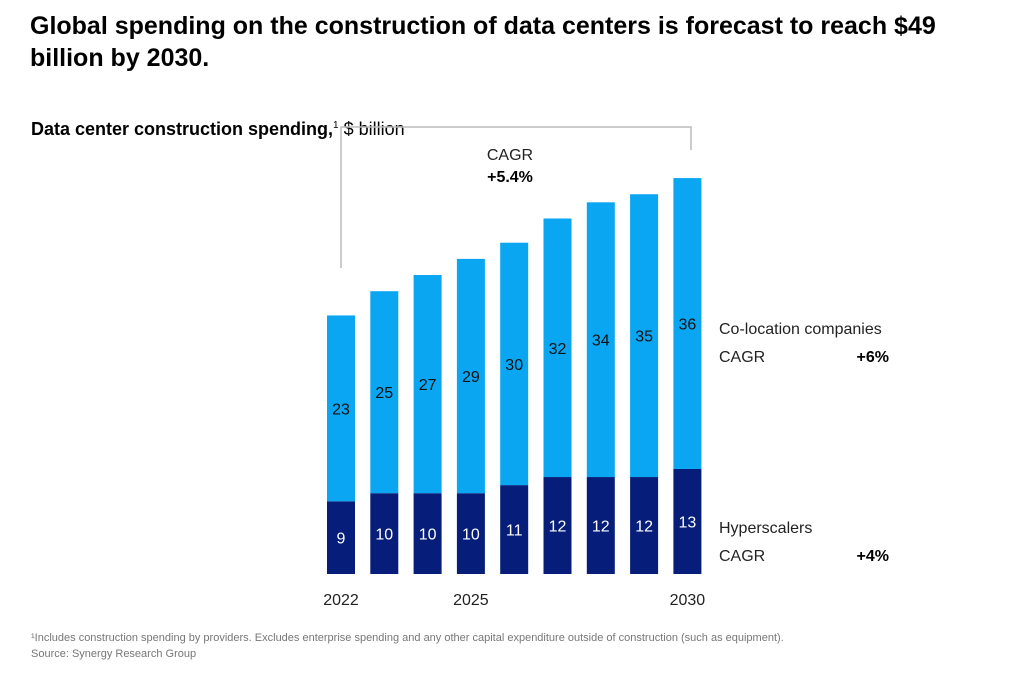  What do you see at coordinates (800, 329) in the screenshot?
I see `legend-colocation: Co-location companies` at bounding box center [800, 329].